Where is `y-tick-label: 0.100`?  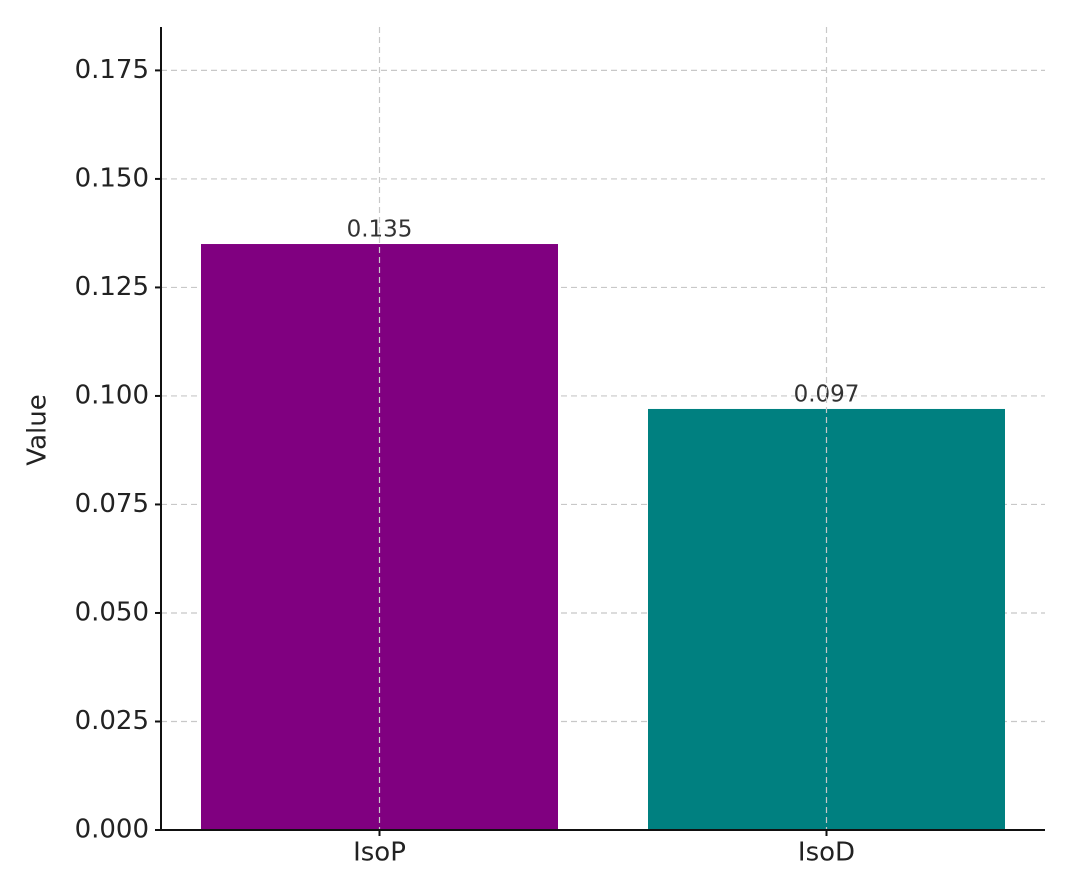 y-tick-label: 0.100 is located at coordinates (112, 395).